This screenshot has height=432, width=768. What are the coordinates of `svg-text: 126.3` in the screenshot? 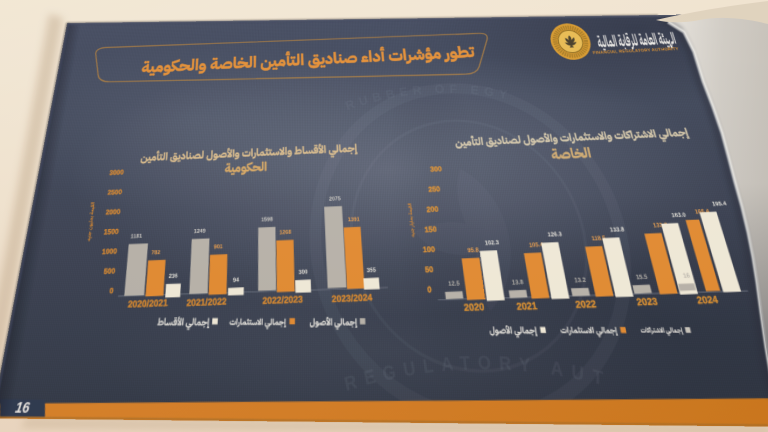 It's located at (555, 233).